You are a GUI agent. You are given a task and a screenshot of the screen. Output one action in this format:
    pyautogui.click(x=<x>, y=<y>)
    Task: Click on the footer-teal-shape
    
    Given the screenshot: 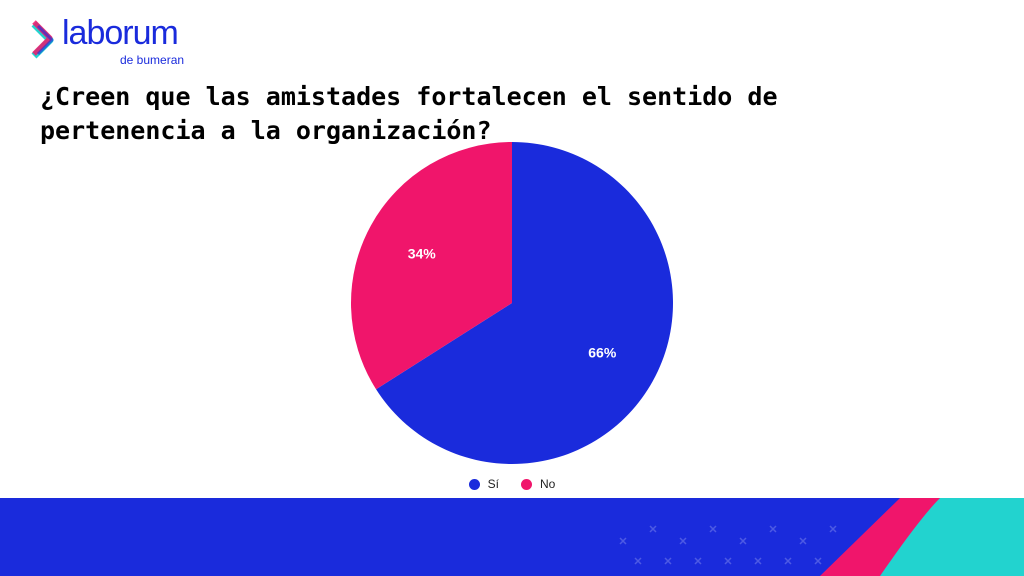 What is the action you would take?
    pyautogui.click(x=952, y=537)
    